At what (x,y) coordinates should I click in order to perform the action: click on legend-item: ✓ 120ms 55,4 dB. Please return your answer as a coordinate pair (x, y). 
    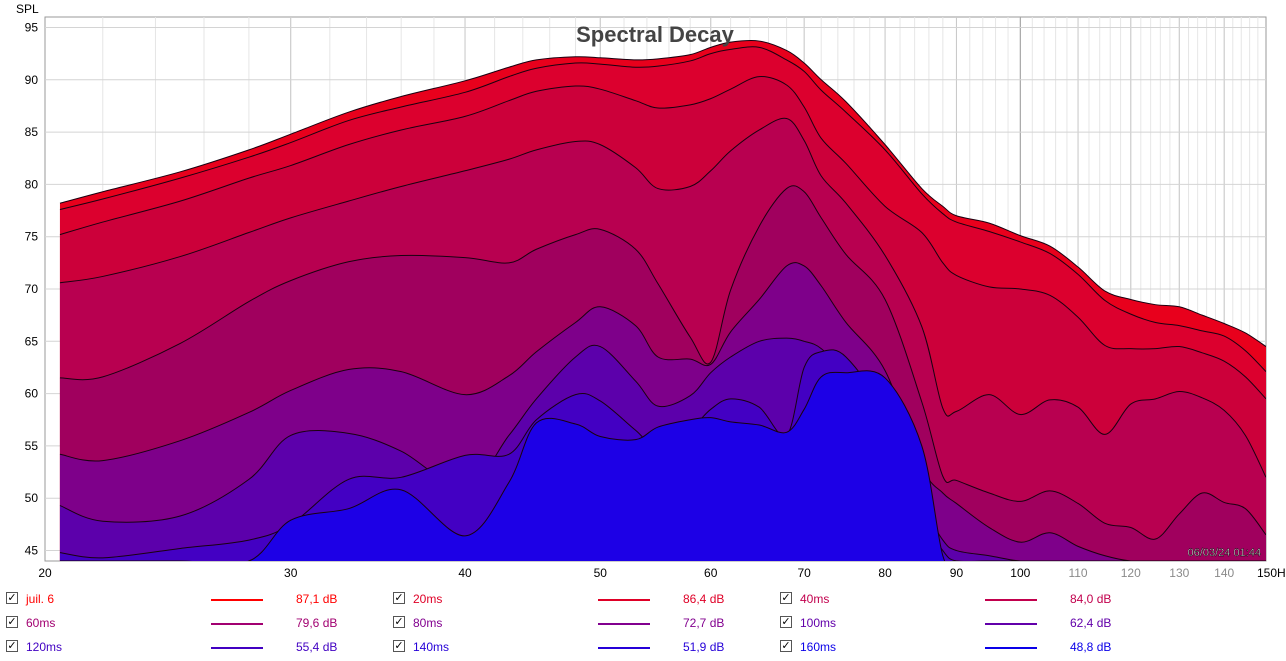
    Looking at the image, I should click on (196, 647).